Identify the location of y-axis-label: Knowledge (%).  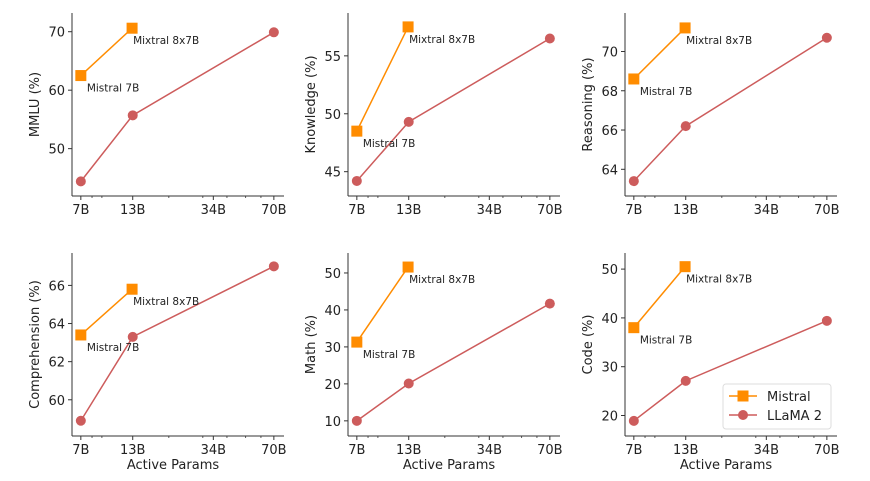
(311, 104).